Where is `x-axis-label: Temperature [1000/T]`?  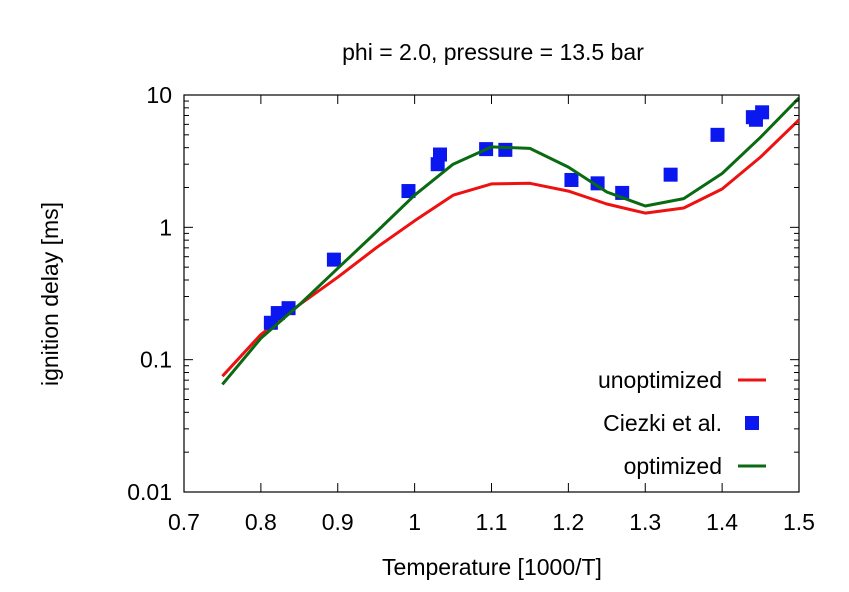
x-axis-label: Temperature [1000/T] is located at coordinates (492, 567).